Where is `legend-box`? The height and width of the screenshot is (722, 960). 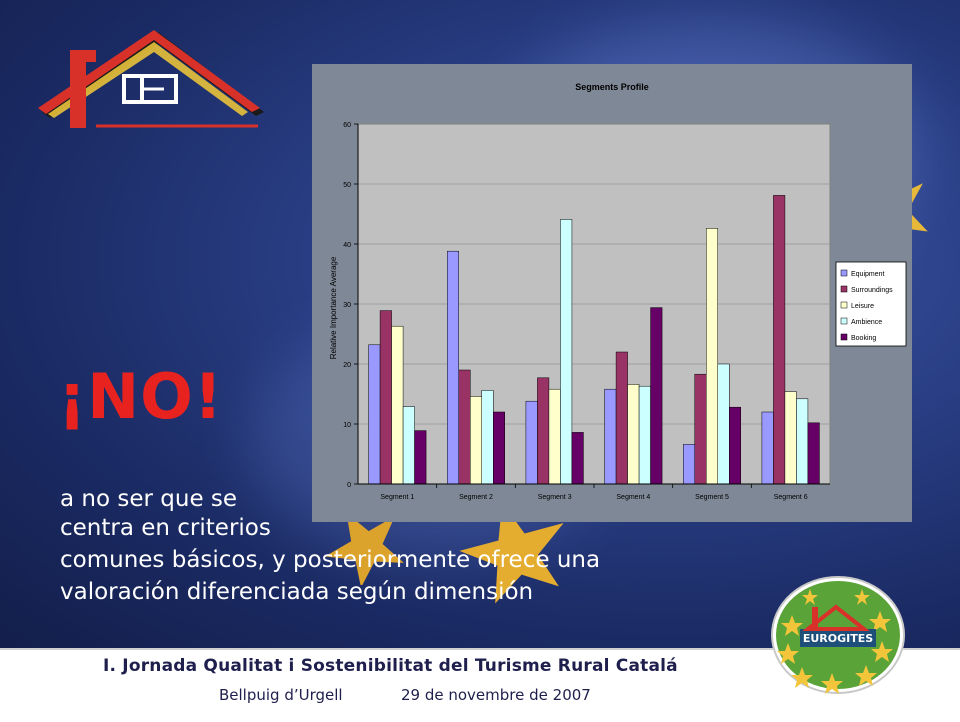 legend-box is located at coordinates (871, 304).